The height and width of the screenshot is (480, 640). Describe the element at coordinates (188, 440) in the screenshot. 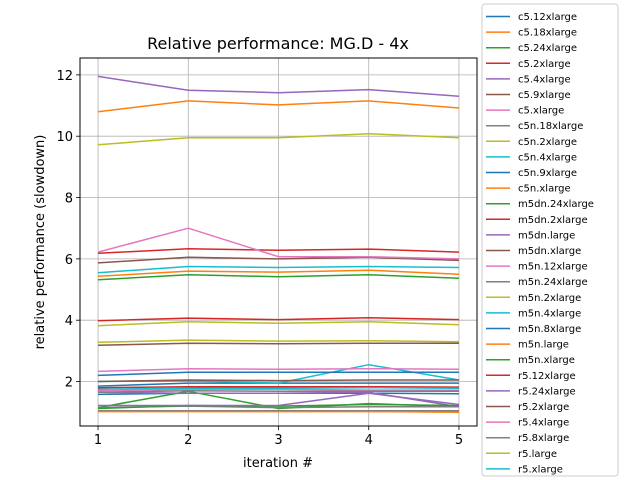

I see `x-tick-label: 2` at that location.